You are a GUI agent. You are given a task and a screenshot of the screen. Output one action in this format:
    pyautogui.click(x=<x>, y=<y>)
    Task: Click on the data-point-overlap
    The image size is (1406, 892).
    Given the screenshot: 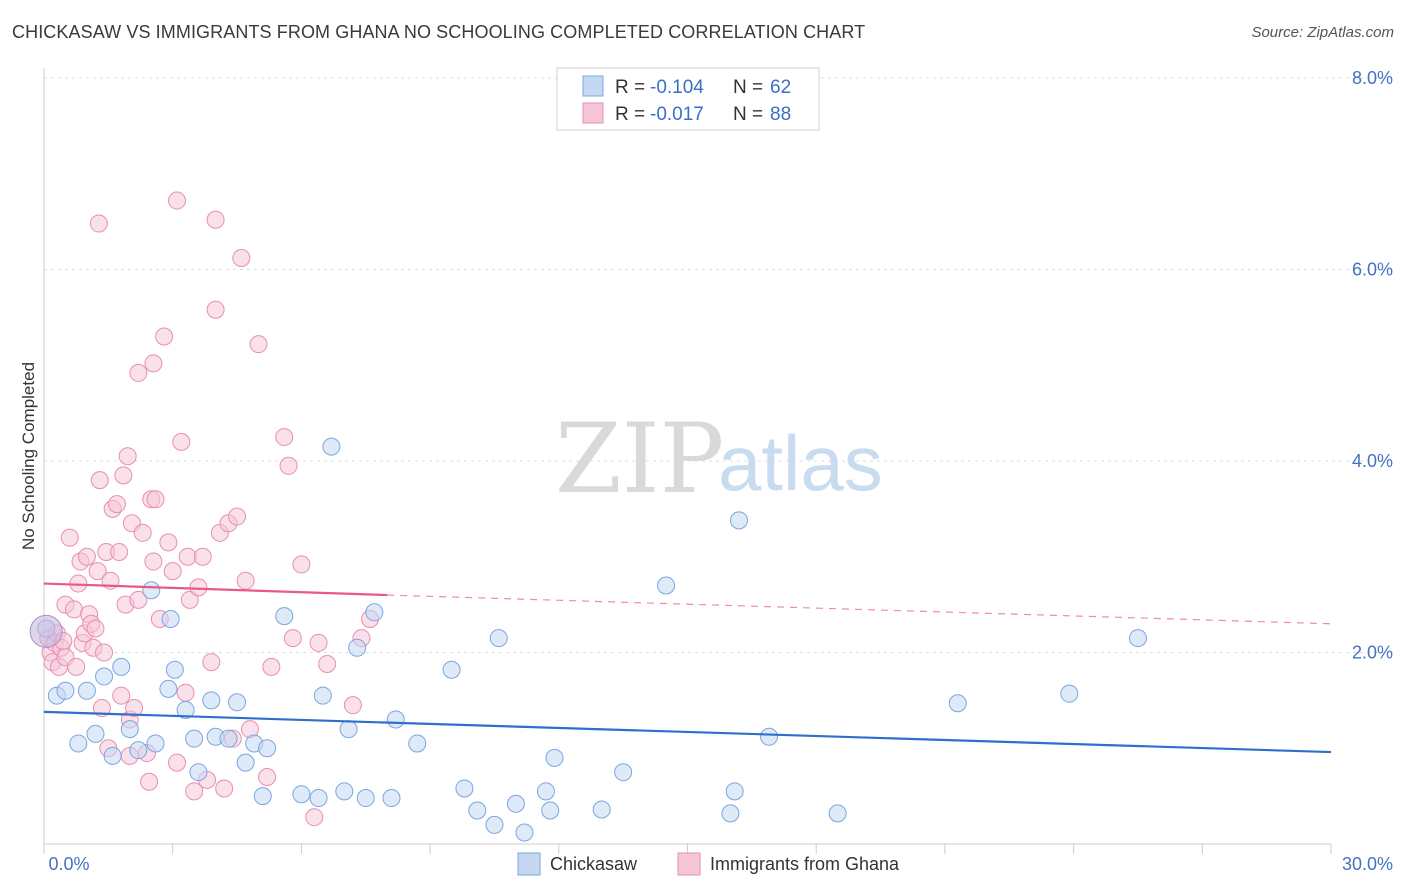 What is the action you would take?
    pyautogui.click(x=46, y=631)
    